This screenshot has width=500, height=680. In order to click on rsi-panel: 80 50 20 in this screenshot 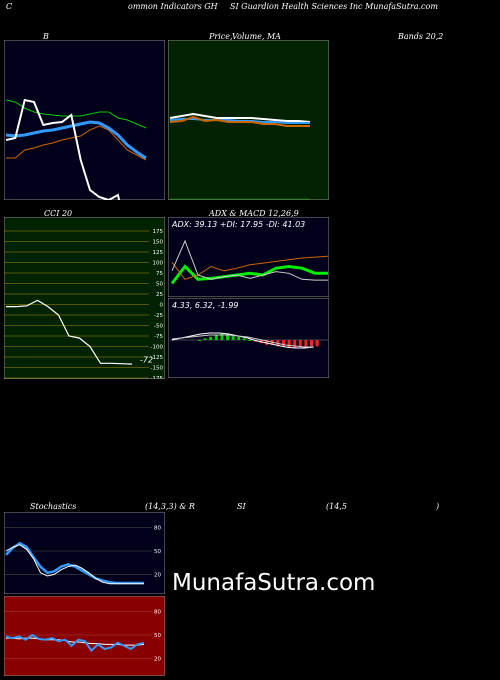, I will do `click(84, 636)`.